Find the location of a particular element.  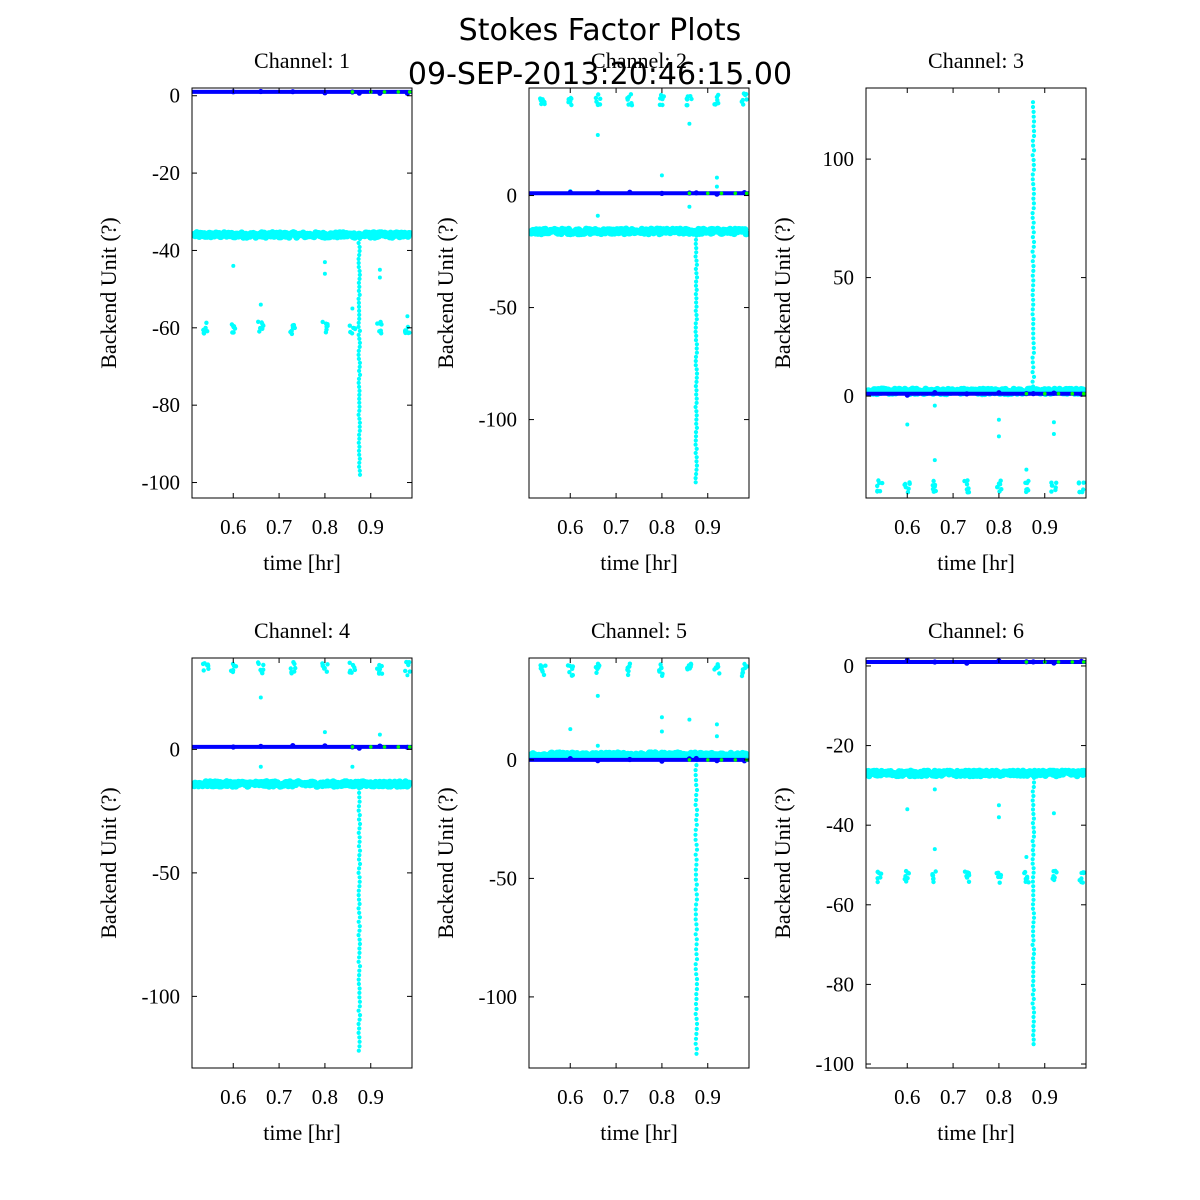

cyan-series-outliers is located at coordinates (320, 289).